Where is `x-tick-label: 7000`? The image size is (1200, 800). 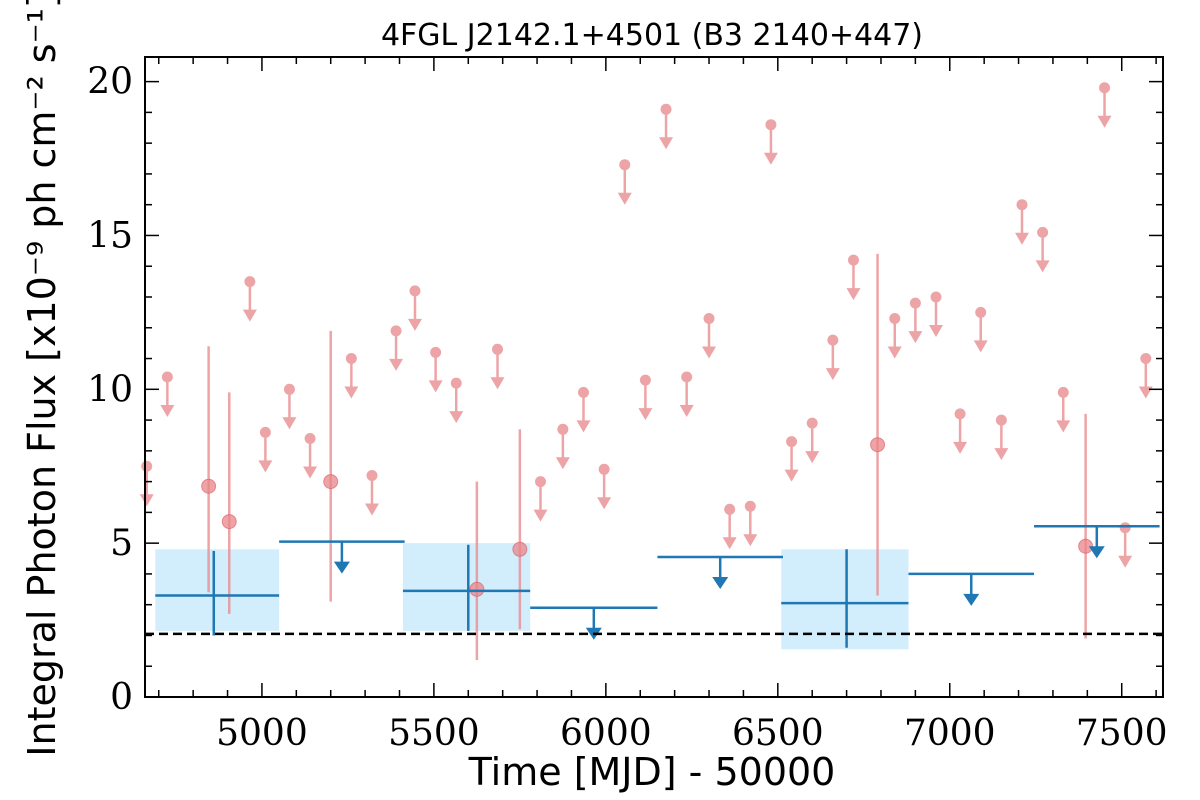
x-tick-label: 7000 is located at coordinates (950, 733).